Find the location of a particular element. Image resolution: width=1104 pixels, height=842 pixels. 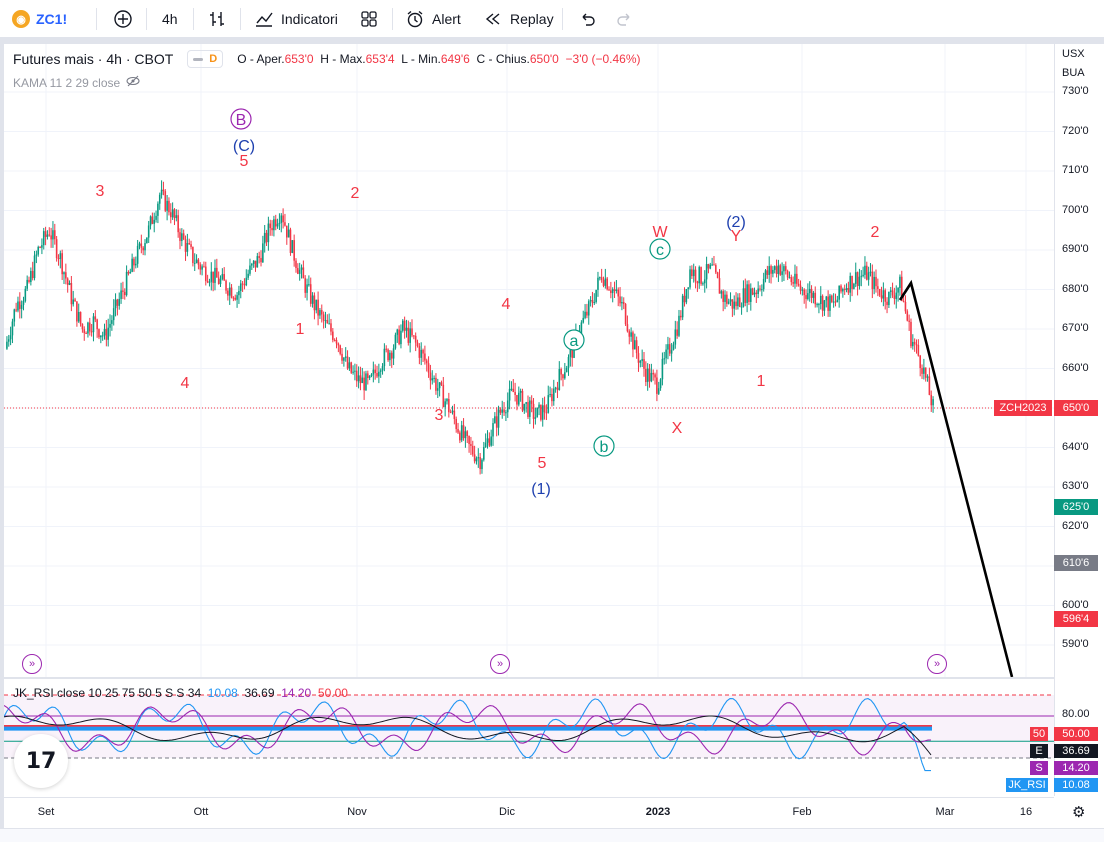

chart-title: Futures mais · 4h · CBOT is located at coordinates (93, 59).